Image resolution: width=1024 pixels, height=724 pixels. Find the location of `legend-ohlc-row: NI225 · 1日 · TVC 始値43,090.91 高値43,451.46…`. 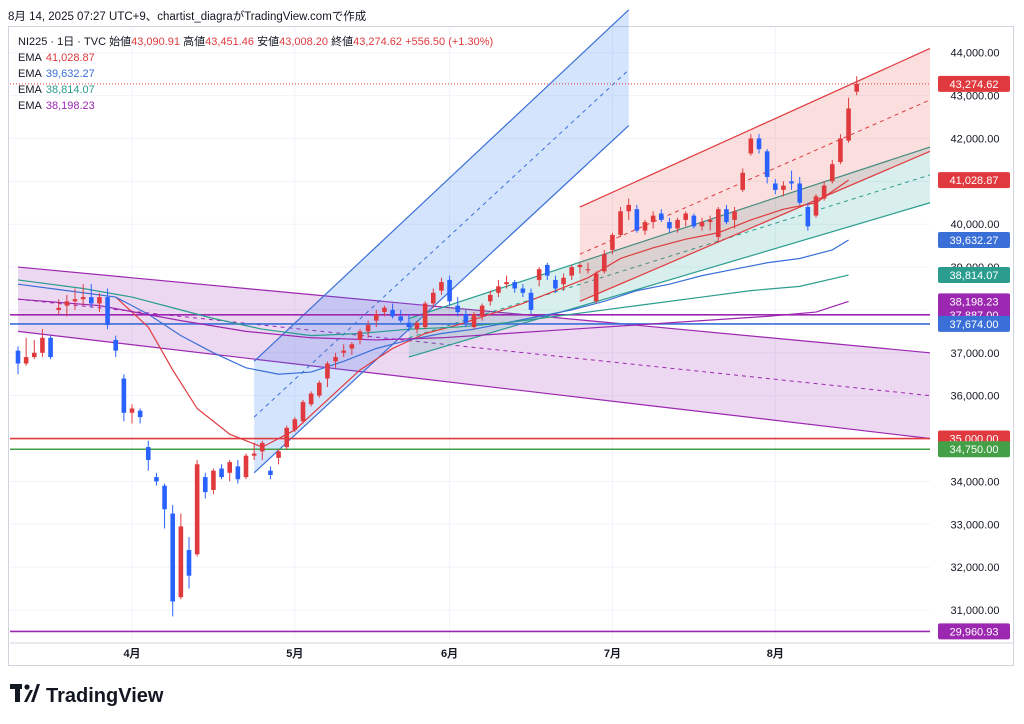

legend-ohlc-row: NI225 · 1日 · TVC 始値43,090.91 高値43,451.46… is located at coordinates (255, 42).